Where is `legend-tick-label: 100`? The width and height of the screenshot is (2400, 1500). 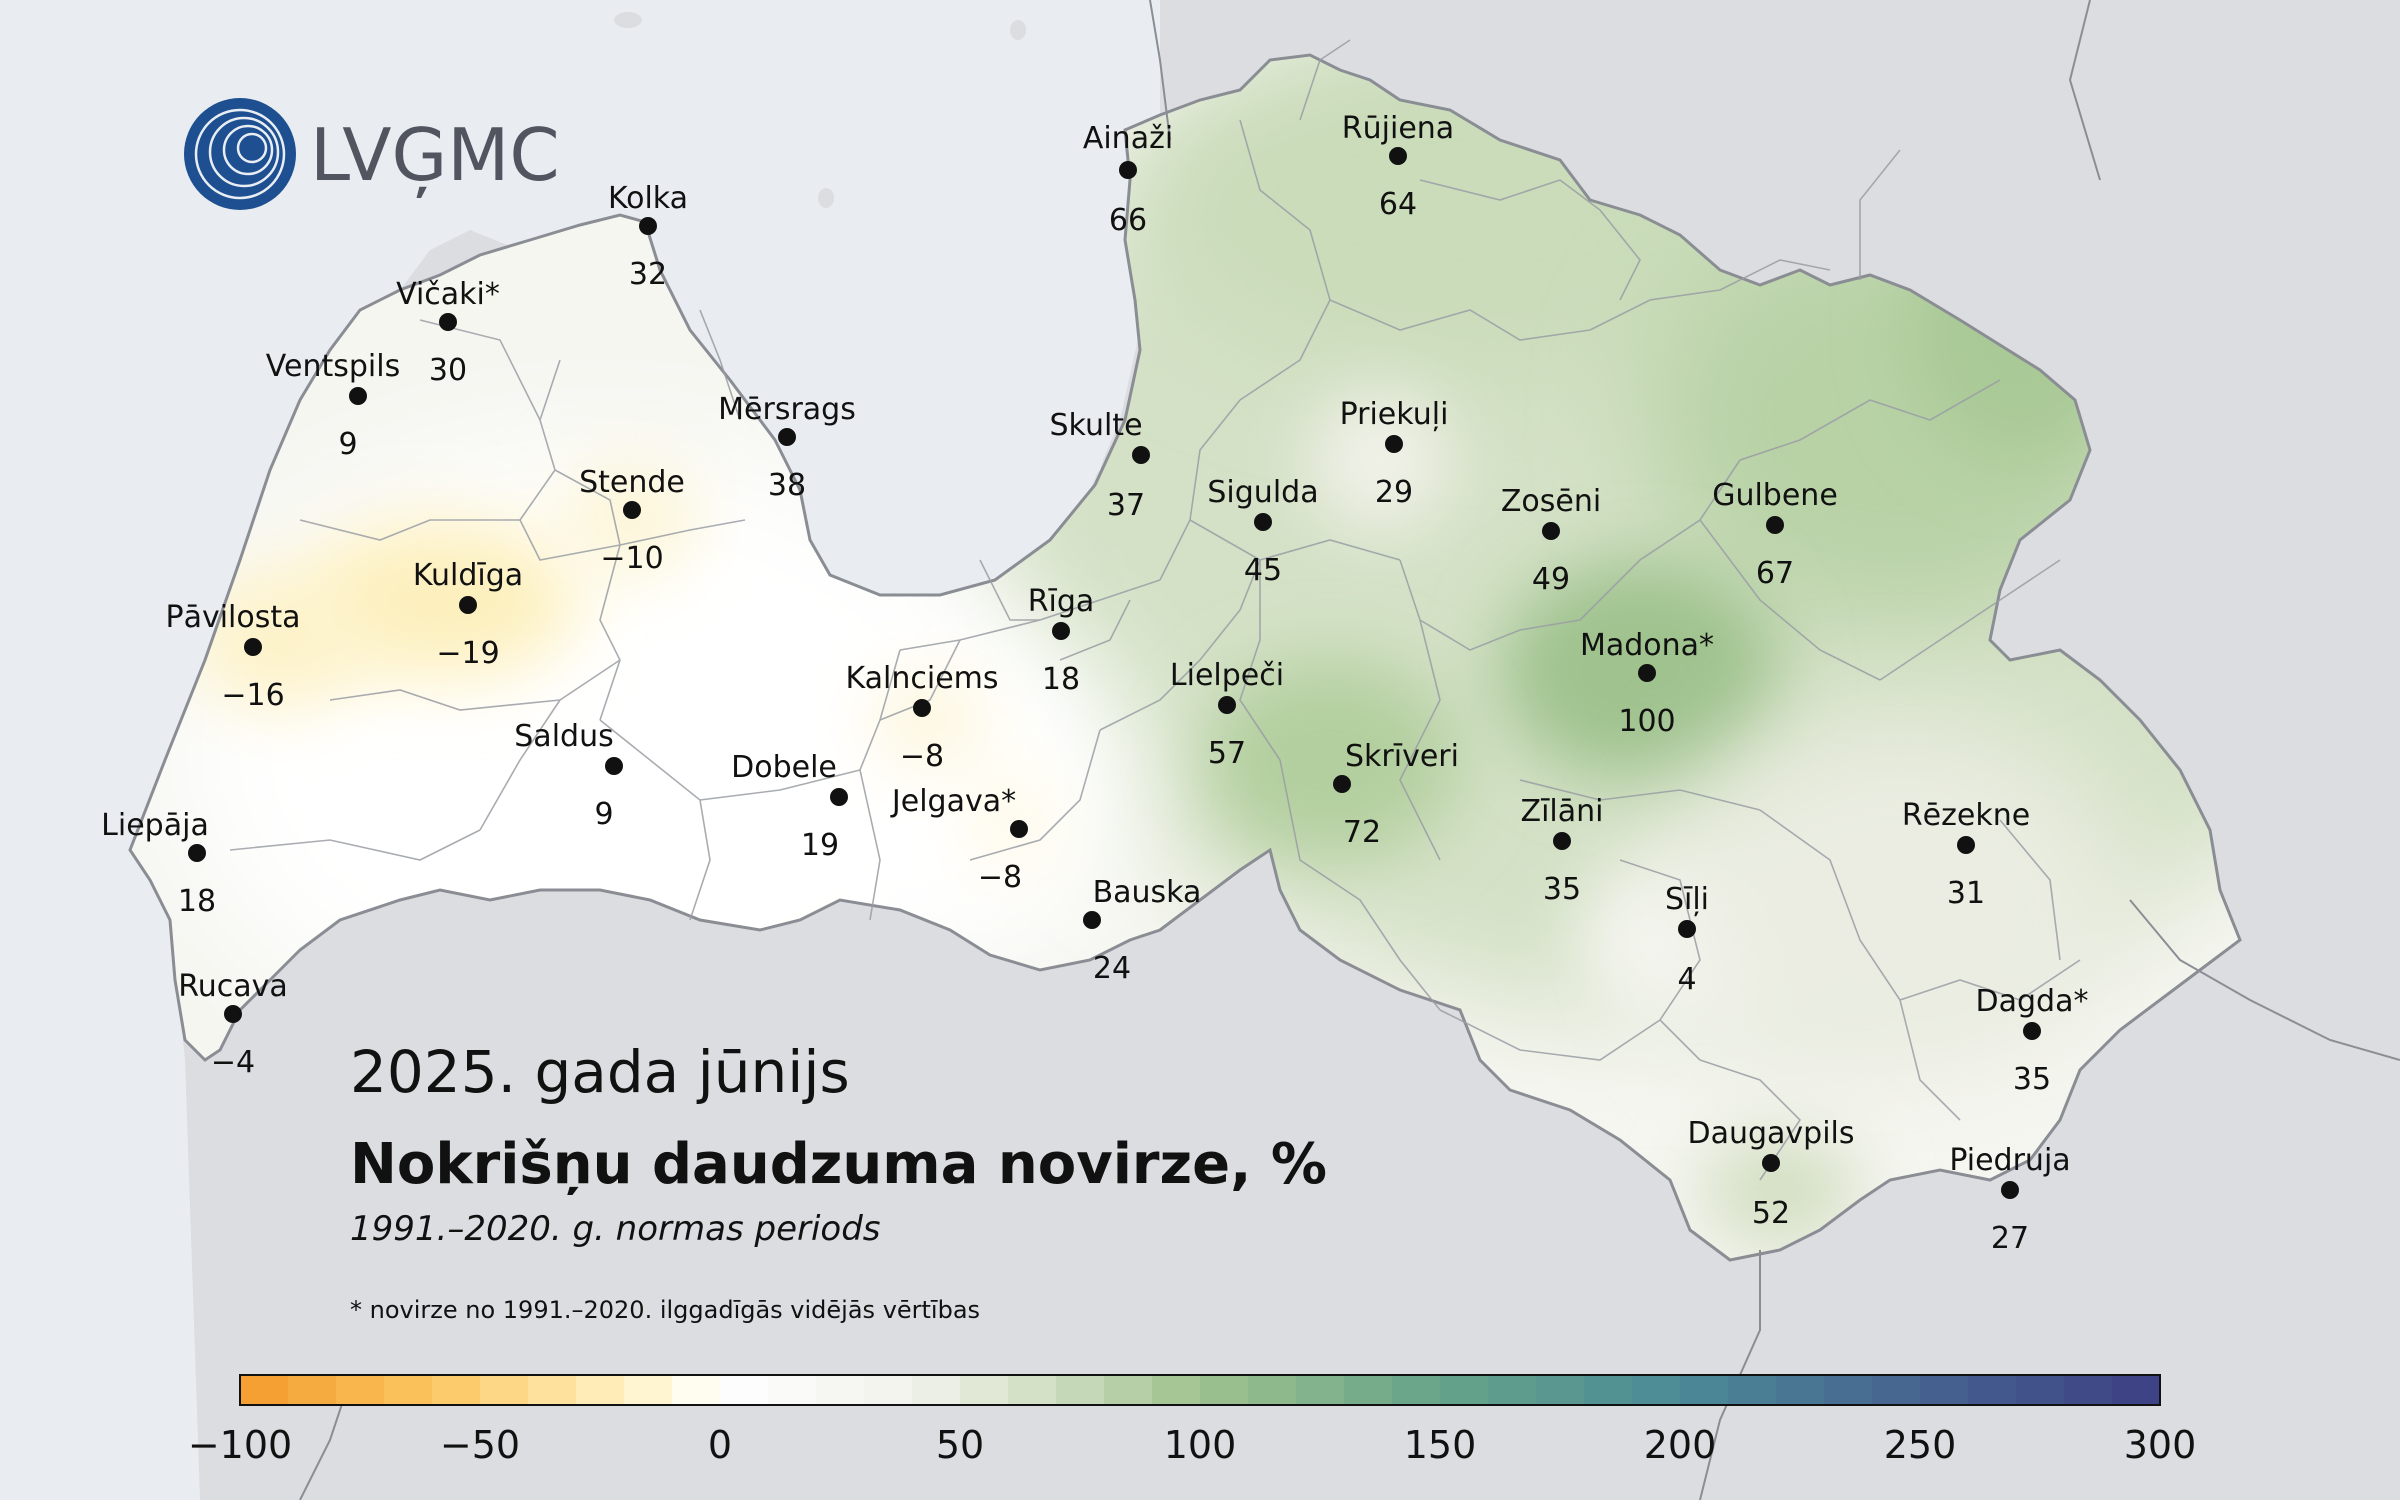
legend-tick-label: 100 is located at coordinates (1200, 1445).